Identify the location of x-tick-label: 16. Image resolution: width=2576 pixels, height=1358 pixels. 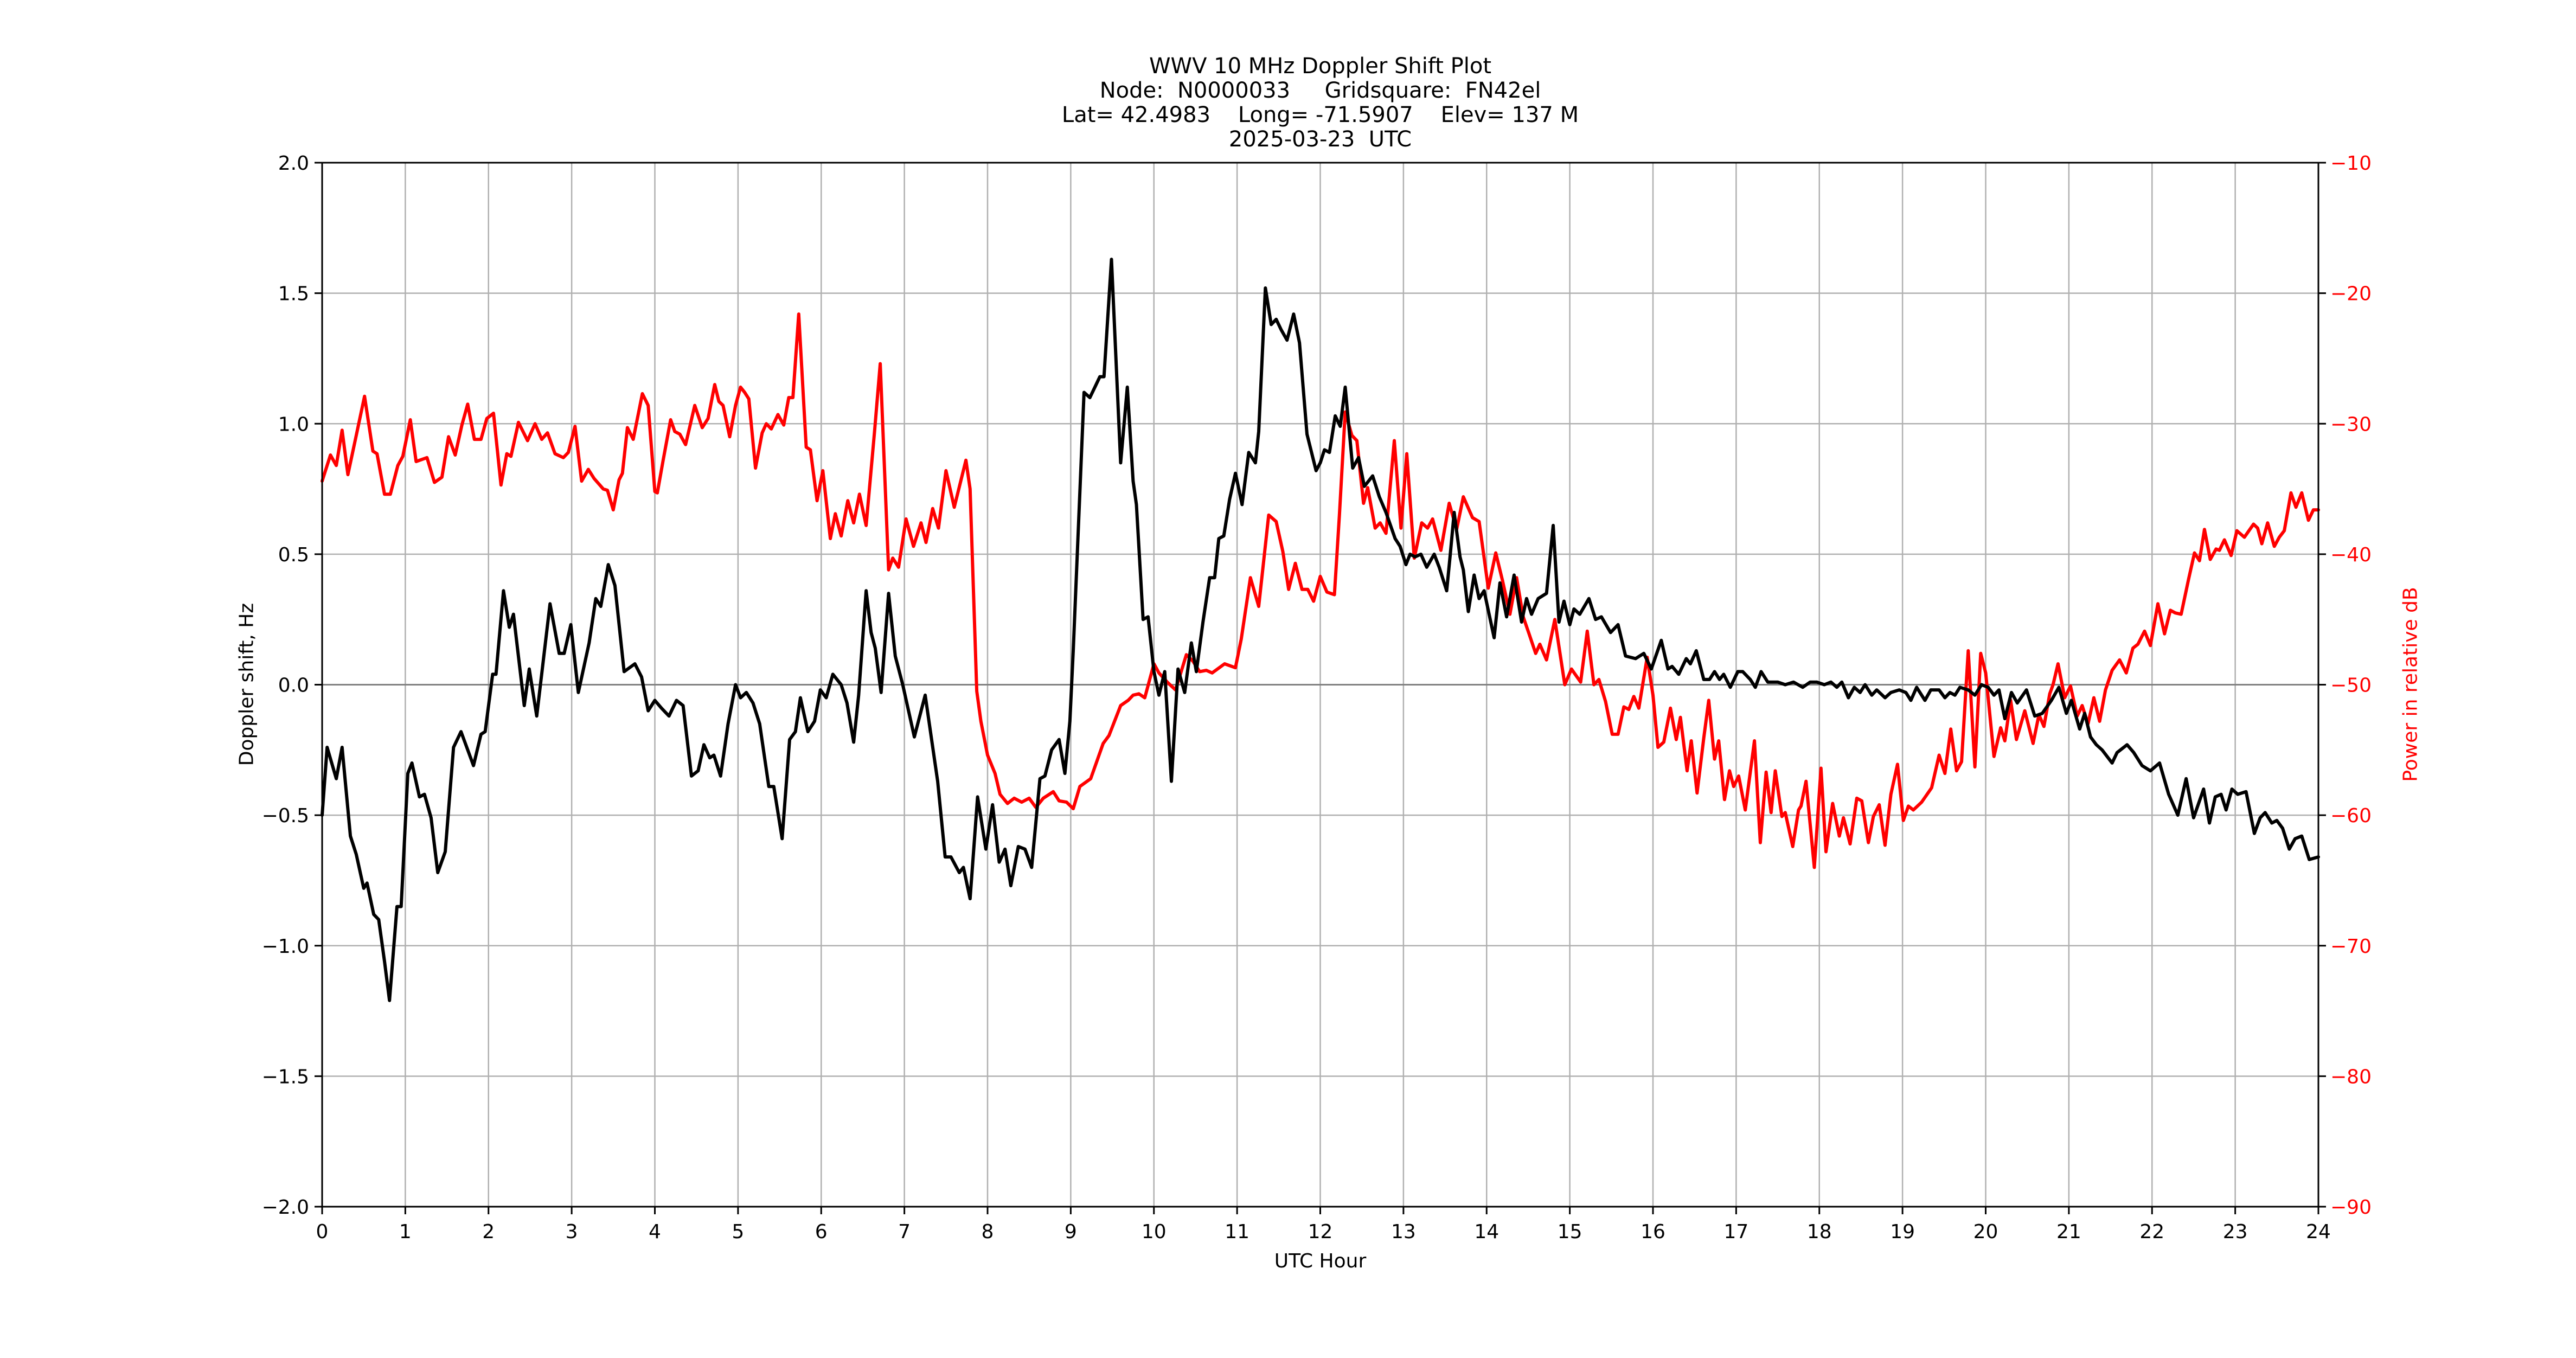
(1653, 1232).